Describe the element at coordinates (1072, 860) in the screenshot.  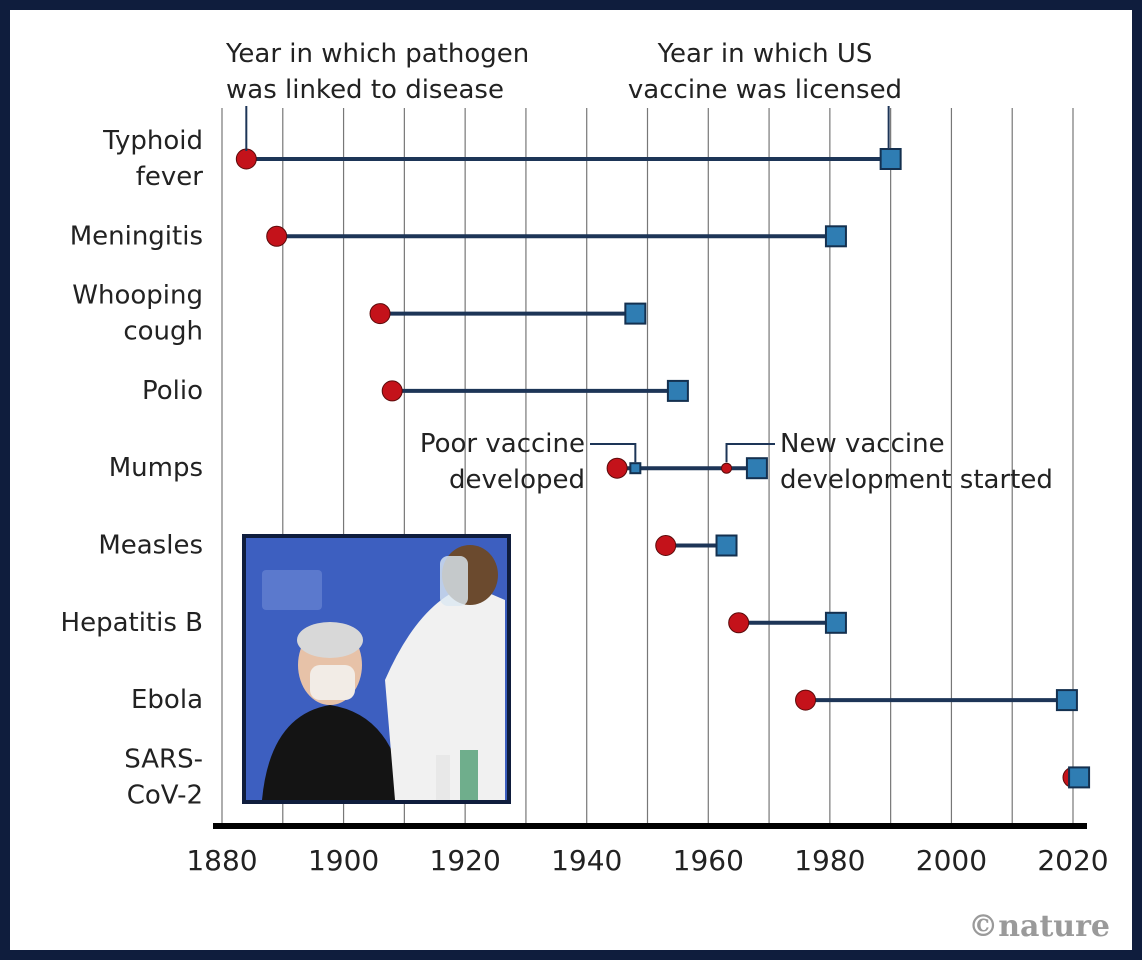
I see `x-tick-label: 2020` at that location.